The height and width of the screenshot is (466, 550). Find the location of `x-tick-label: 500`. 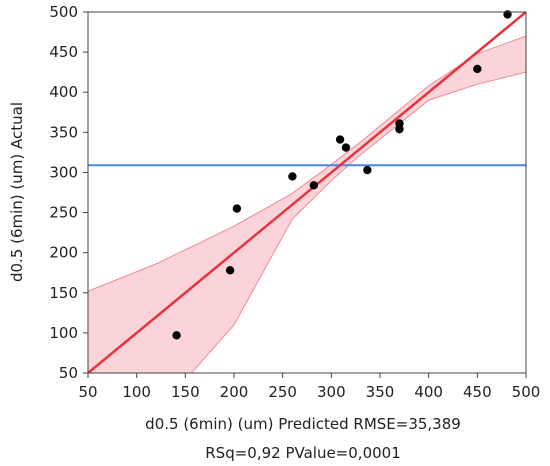

x-tick-label: 500 is located at coordinates (526, 392).